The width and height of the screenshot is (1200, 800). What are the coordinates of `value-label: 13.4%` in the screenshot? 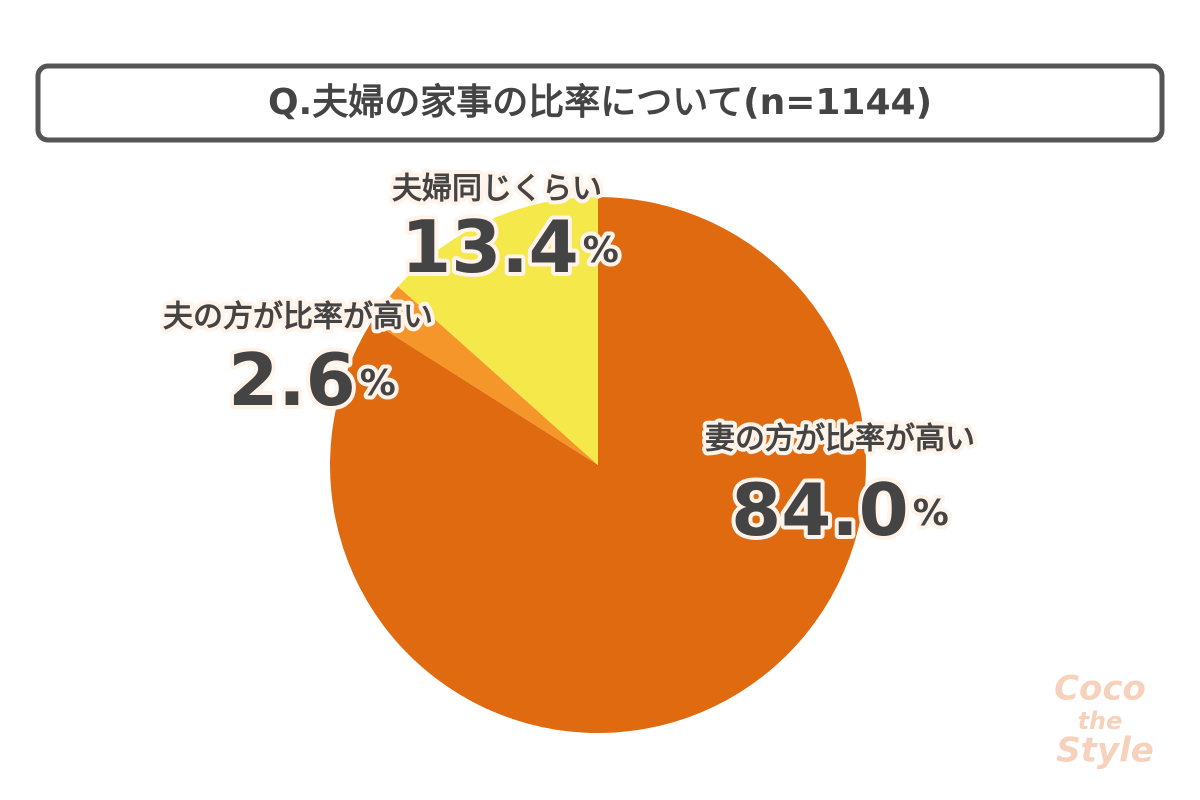 It's located at (510, 247).